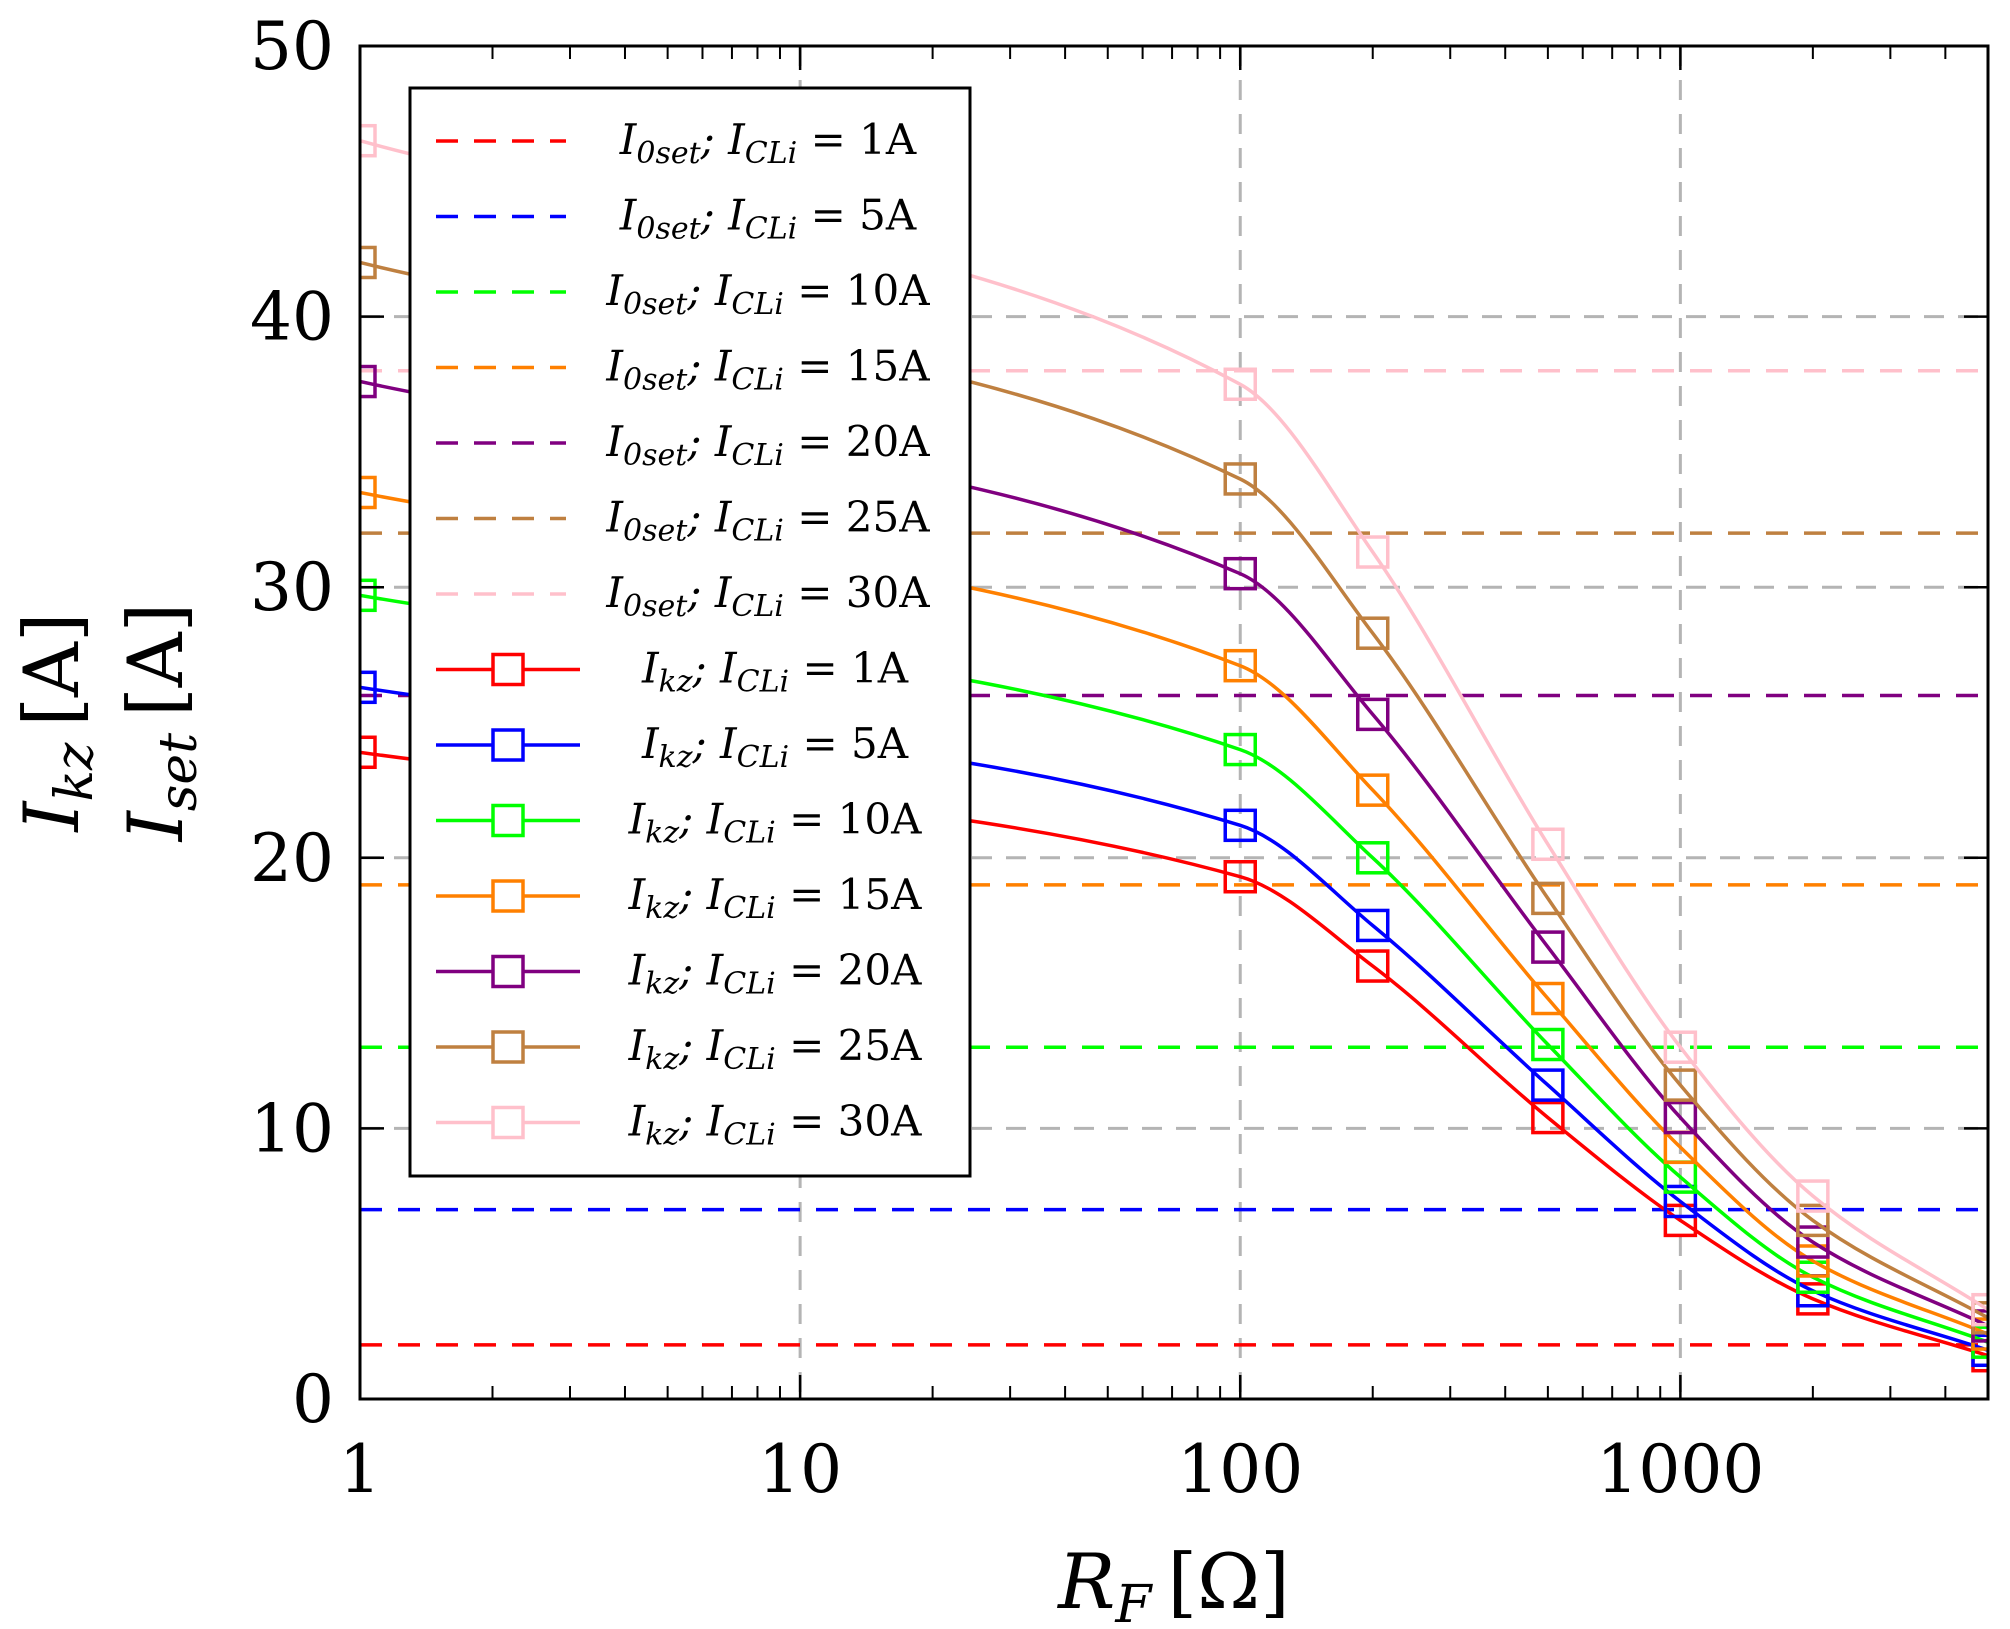 This screenshot has height=1629, width=2010. What do you see at coordinates (775, 1049) in the screenshot?
I see `legend-label: Ikz; ICLi = 25A` at bounding box center [775, 1049].